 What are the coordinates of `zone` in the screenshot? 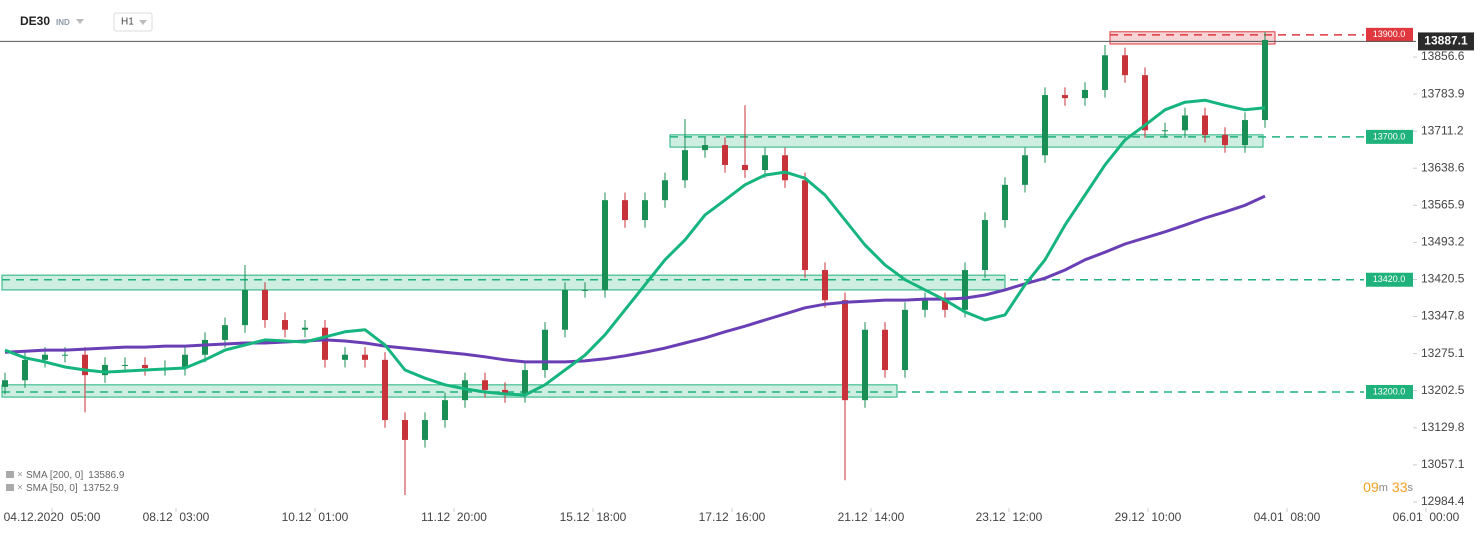 It's located at (1192, 38).